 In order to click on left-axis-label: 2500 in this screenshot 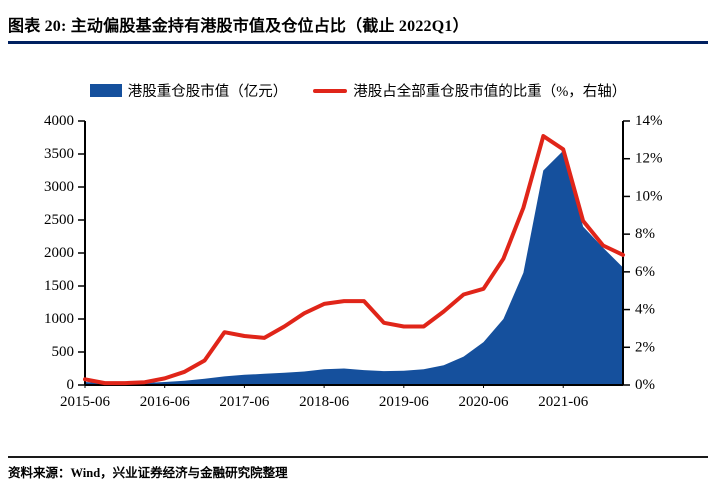, I will do `click(59, 220)`.